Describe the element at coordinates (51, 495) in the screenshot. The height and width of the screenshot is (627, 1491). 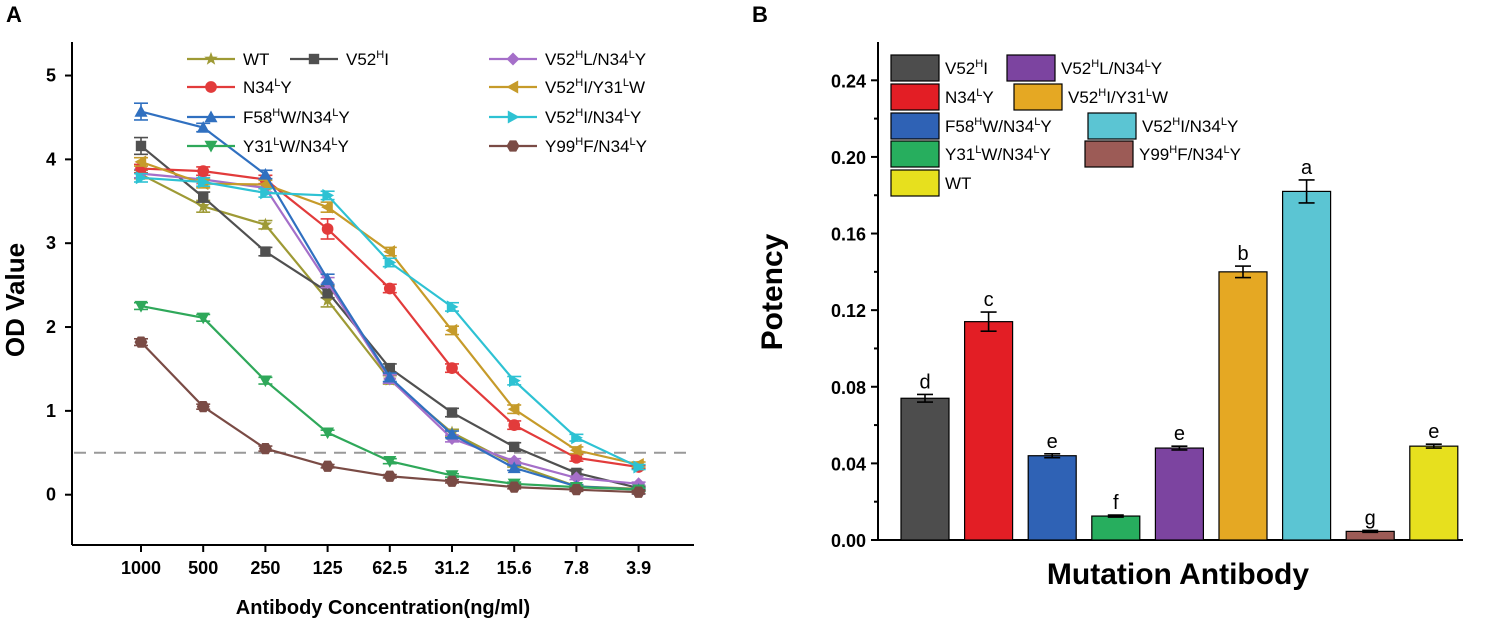
I see `y-tick-label: 0` at that location.